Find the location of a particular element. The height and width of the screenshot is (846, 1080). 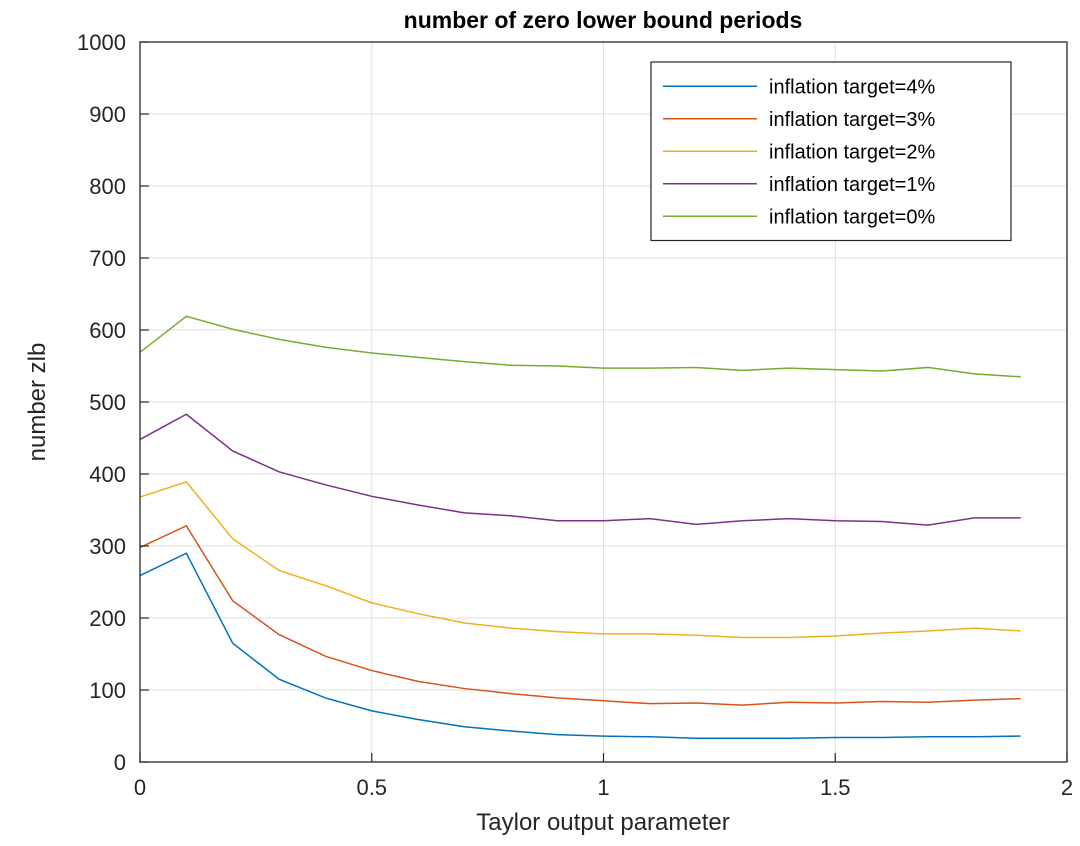

x-tick-label: 1 is located at coordinates (603, 787).